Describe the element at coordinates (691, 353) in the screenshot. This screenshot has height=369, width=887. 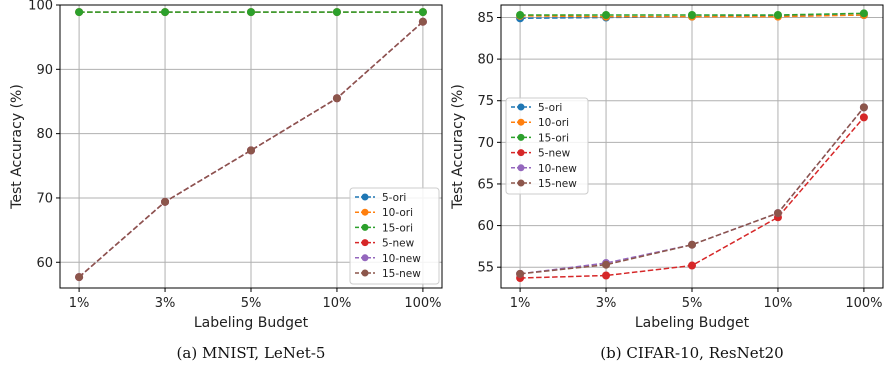
I see `caption: (b) CIFAR-10, ResNet20` at that location.